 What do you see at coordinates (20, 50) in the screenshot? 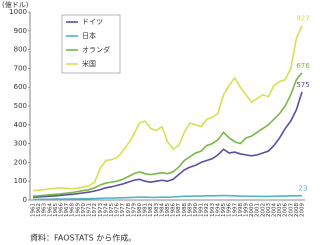
I see `y-tick-label: 800` at bounding box center [20, 50].